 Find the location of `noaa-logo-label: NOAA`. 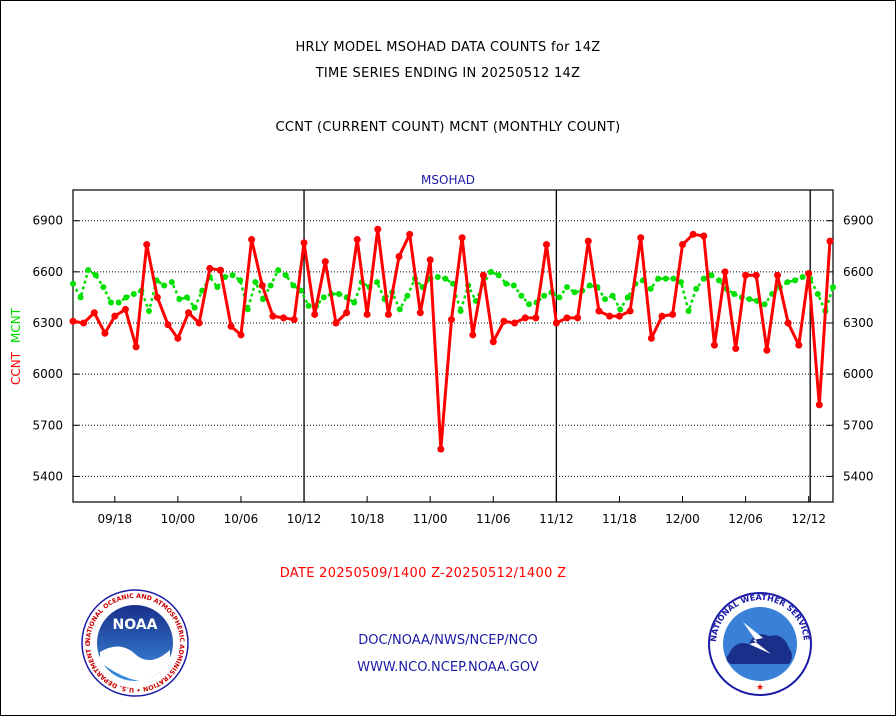

noaa-logo-label: NOAA is located at coordinates (135, 625).